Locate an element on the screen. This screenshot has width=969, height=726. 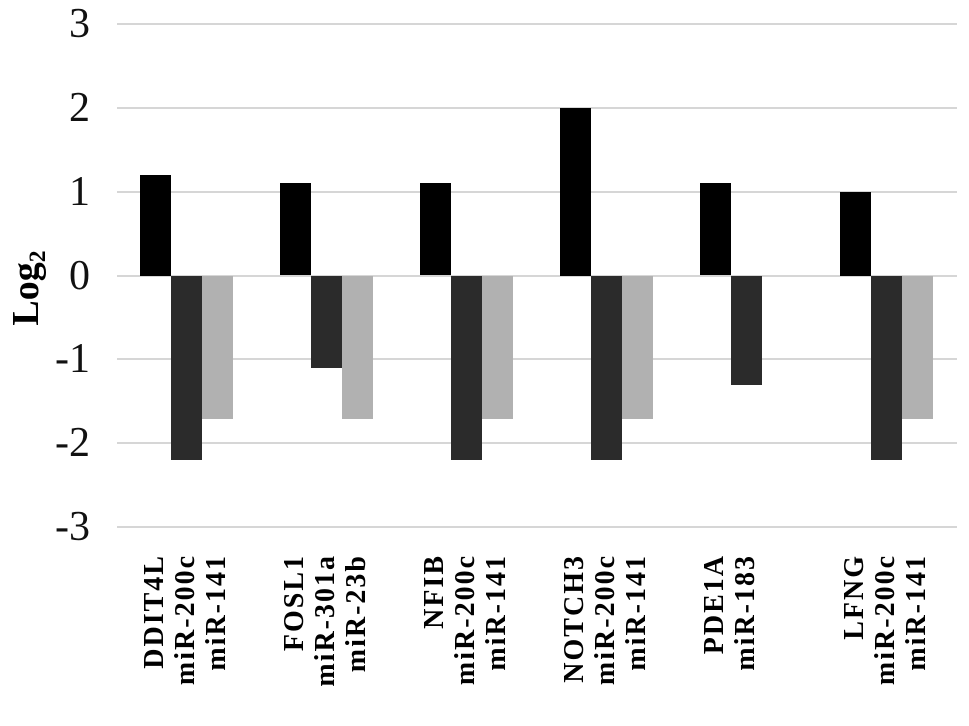
x-axis-label: FOSL1 is located at coordinates (294, 603).